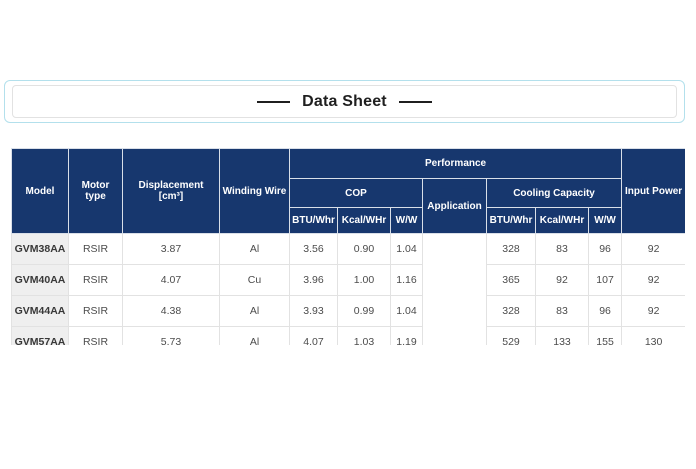 The image size is (696, 469). I want to click on col-header-application: Application, so click(454, 206).